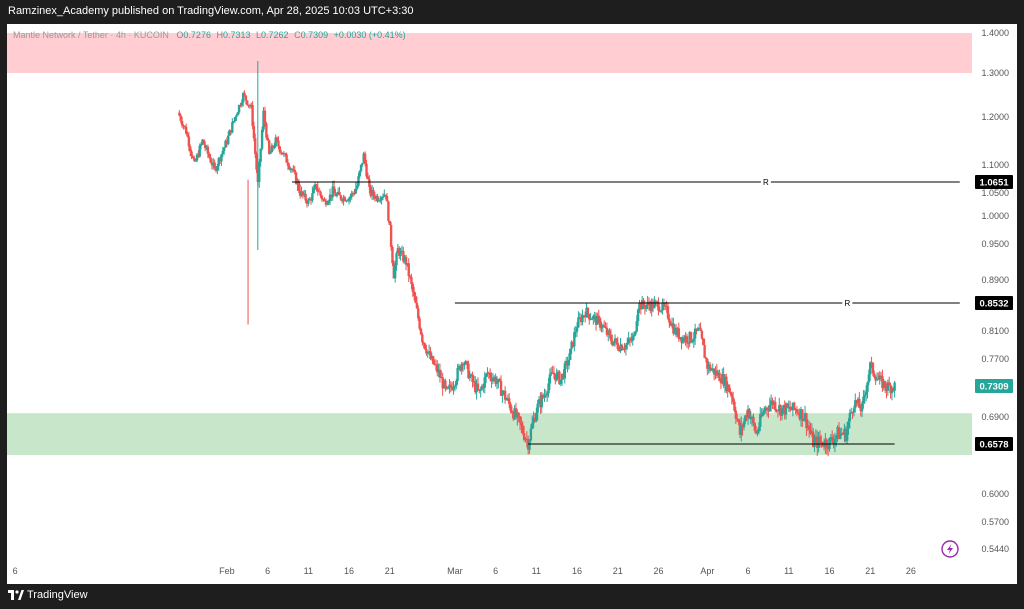  I want to click on level-price-tag-bg, so click(994, 182).